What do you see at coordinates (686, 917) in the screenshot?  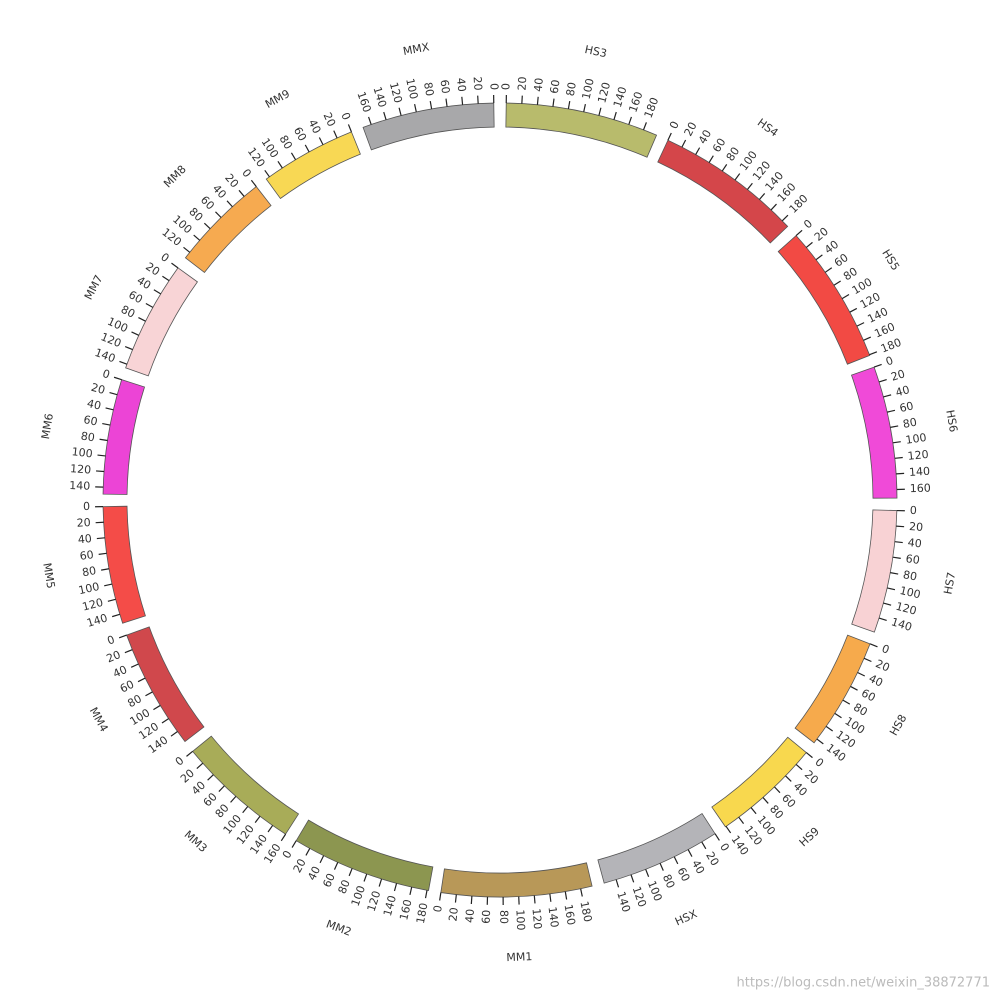 I see `chromosome-label: HSX` at bounding box center [686, 917].